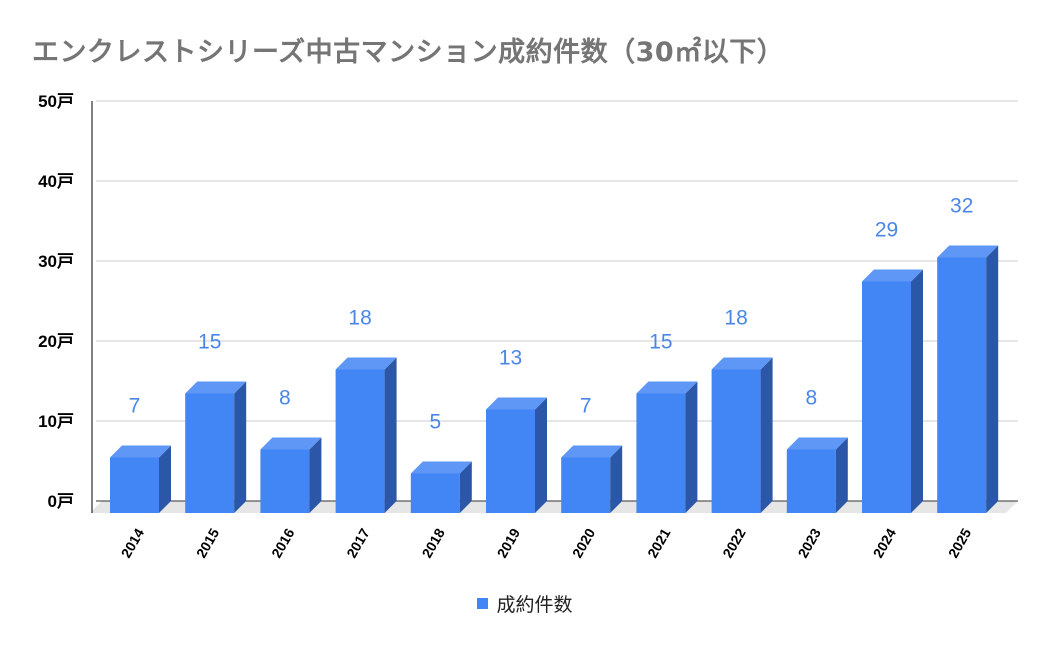  What do you see at coordinates (408, 52) in the screenshot?
I see `chart-title: エンクレストシリーズ中古マンション成約件数（30㎡以下）` at bounding box center [408, 52].